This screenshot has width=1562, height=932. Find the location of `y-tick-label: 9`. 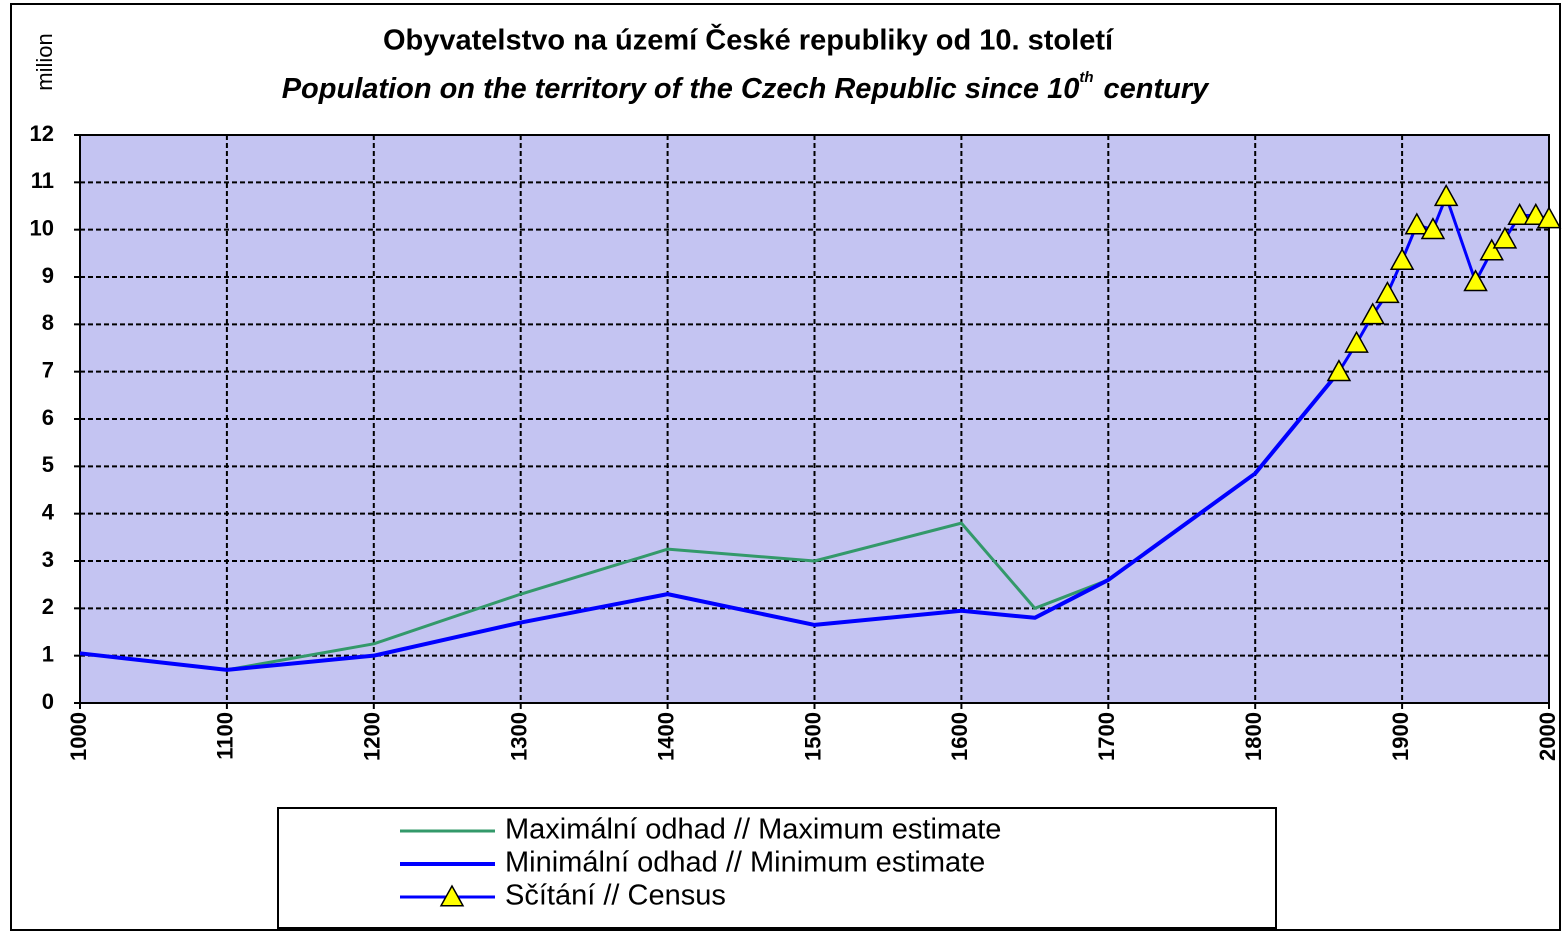

y-tick-label: 9 is located at coordinates (48, 275).